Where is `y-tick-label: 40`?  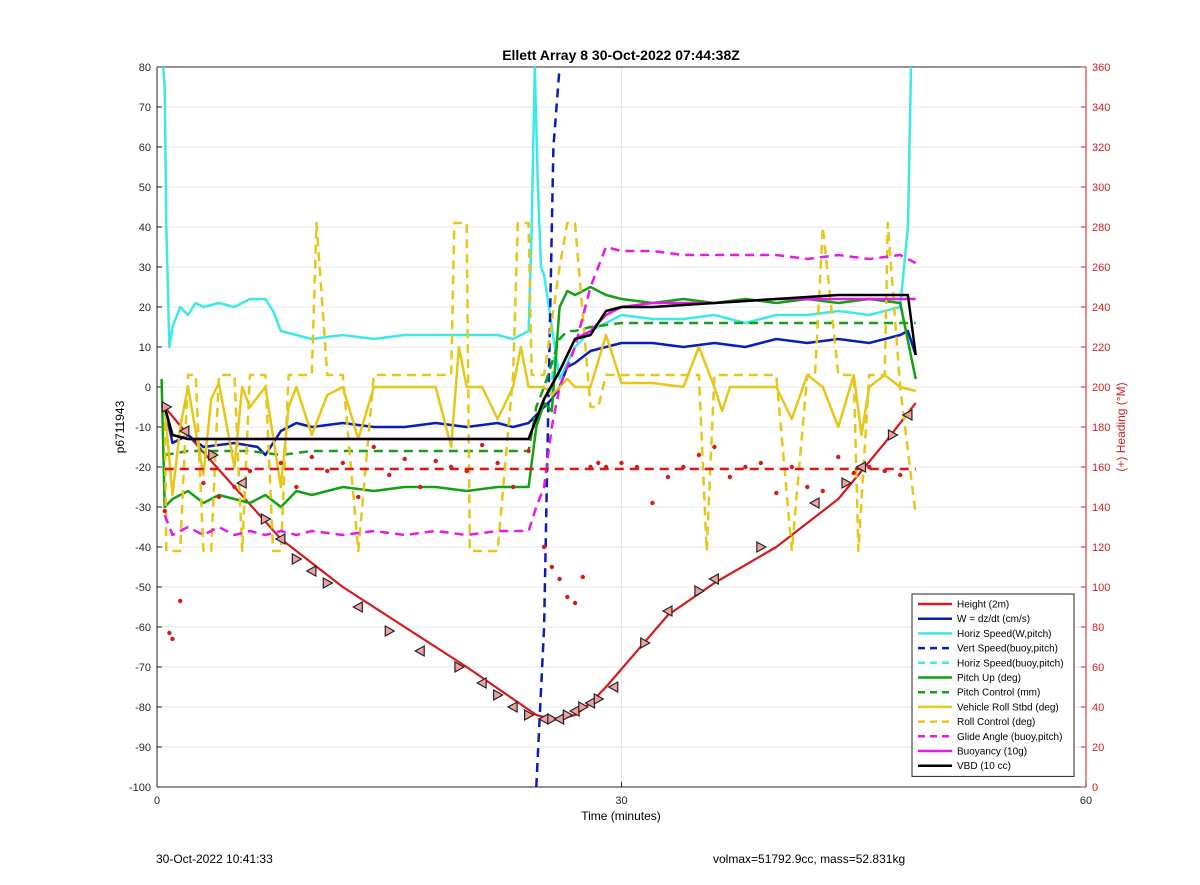
y-tick-label: 40 is located at coordinates (145, 228).